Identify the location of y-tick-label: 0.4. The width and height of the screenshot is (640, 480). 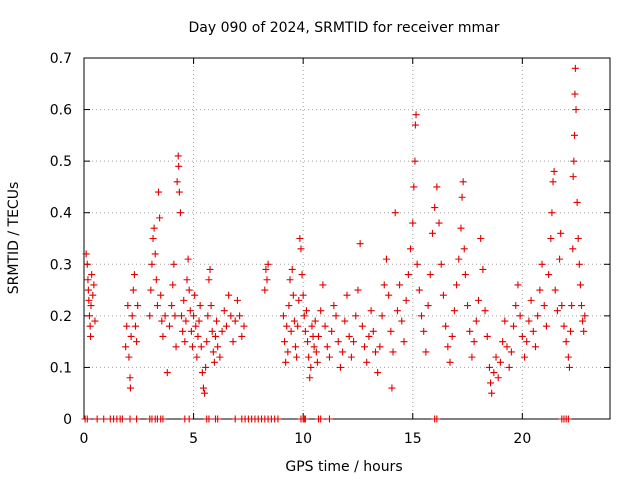
(61, 214).